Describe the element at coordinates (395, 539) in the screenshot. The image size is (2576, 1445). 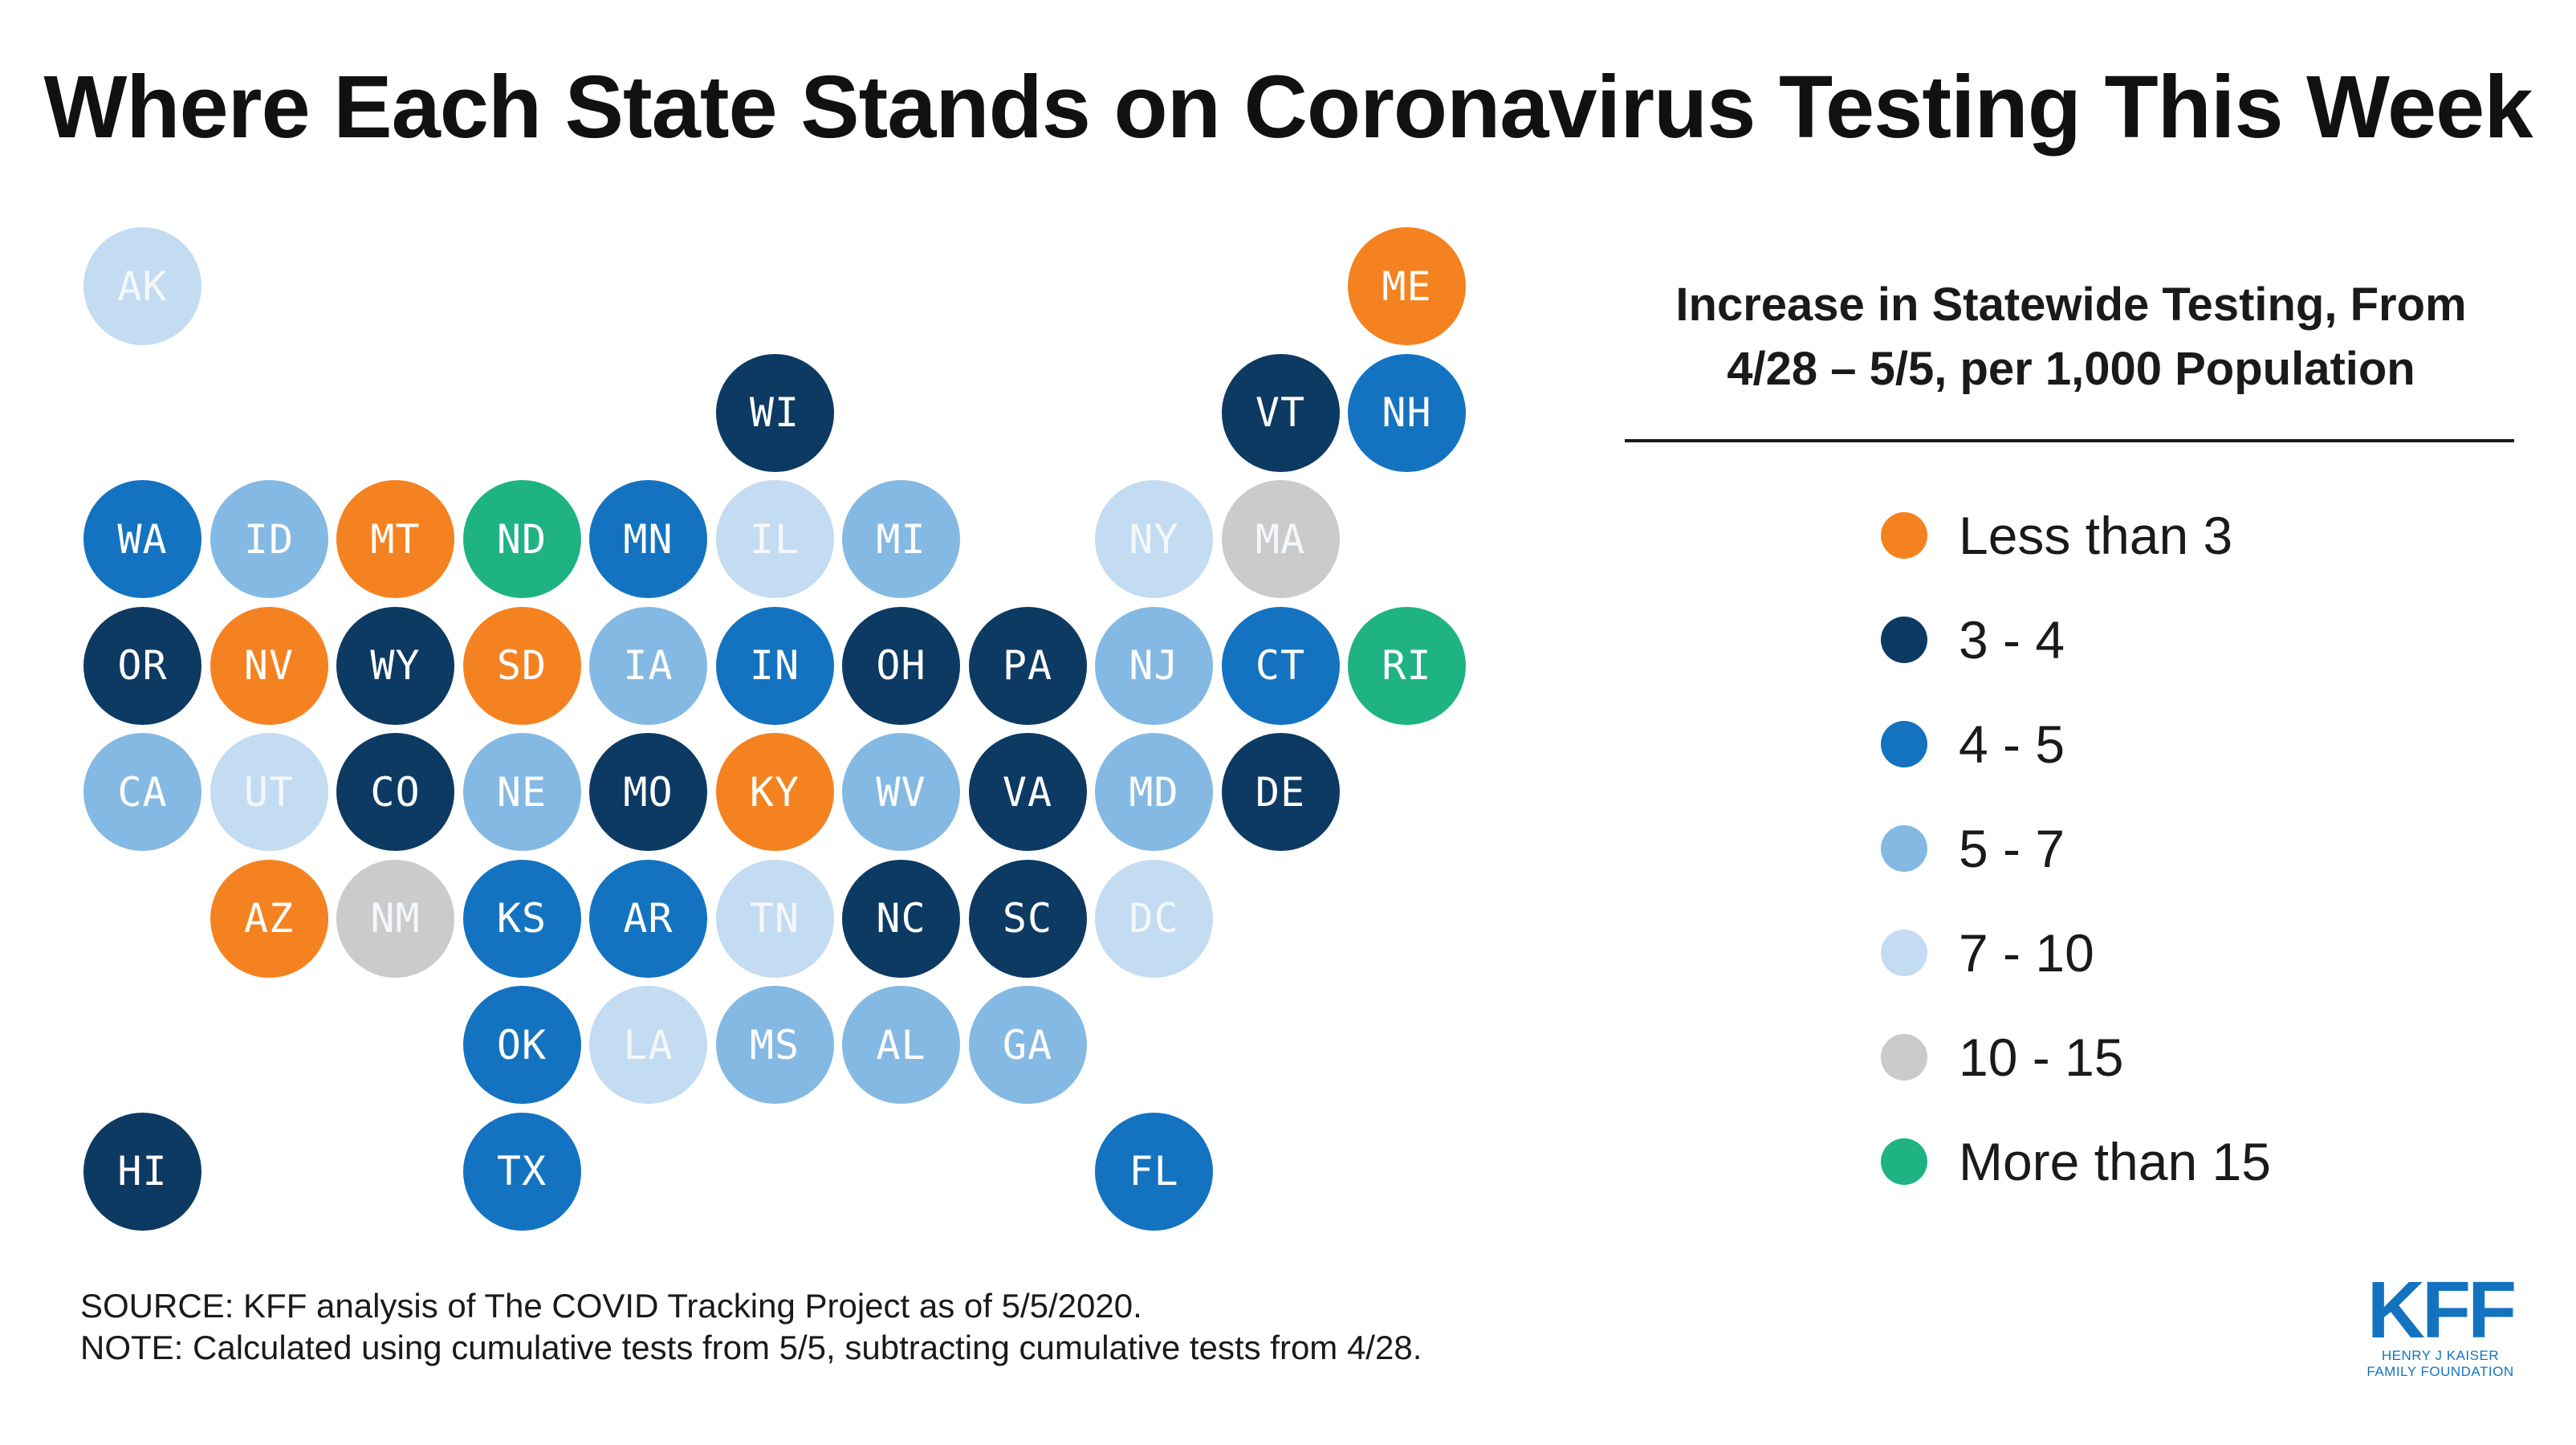
I see `state-mt: MT` at that location.